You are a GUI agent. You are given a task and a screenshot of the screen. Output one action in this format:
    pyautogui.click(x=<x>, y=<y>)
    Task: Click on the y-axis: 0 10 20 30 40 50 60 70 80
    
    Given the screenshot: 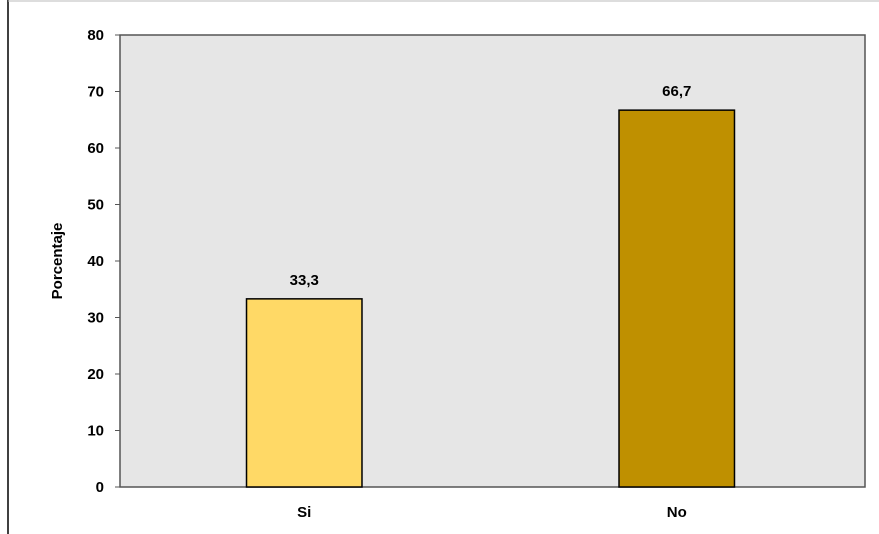 What is the action you would take?
    pyautogui.click(x=103, y=261)
    